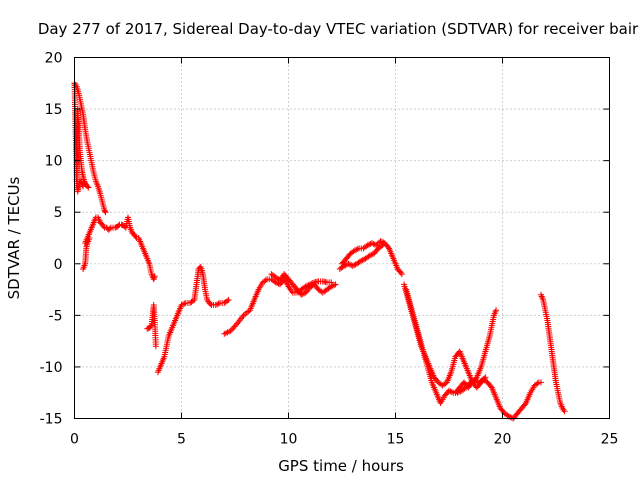 The image size is (640, 480). Describe the element at coordinates (74, 440) in the screenshot. I see `x-tick-label: 0` at that location.